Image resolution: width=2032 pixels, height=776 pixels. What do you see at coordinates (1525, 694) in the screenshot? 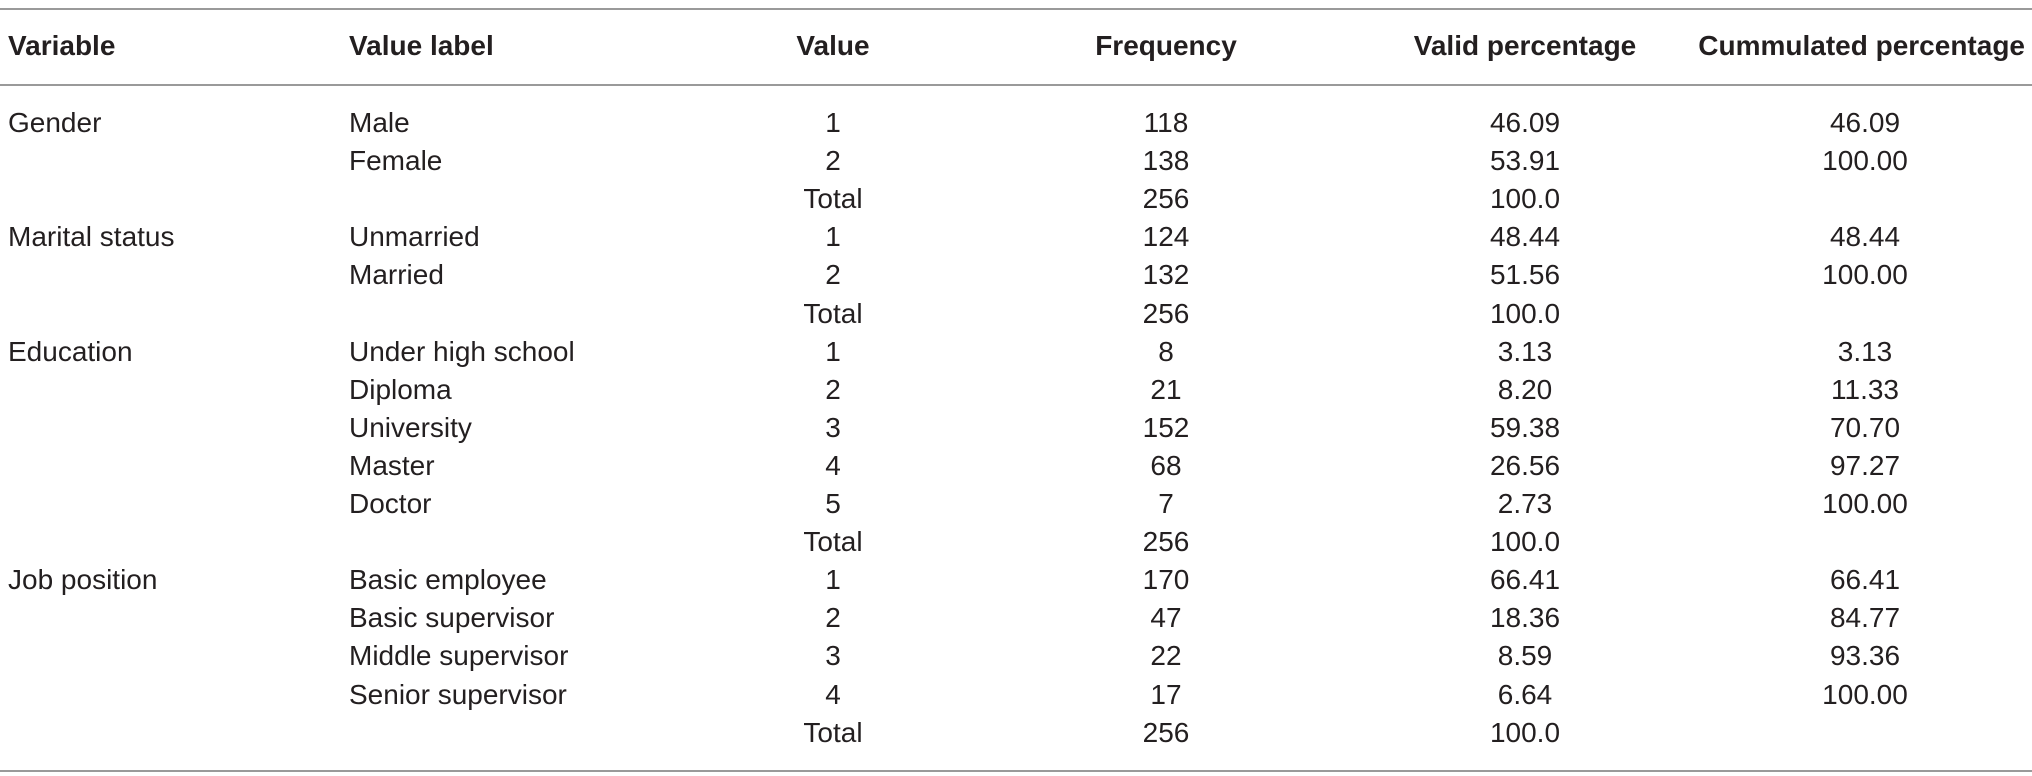
I see `cell-valid-percentage: 6.64` at bounding box center [1525, 694].